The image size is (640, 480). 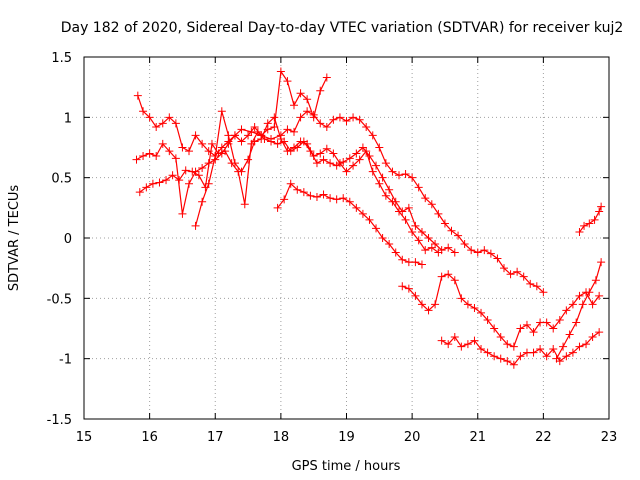 I want to click on x-tick-label: 23, so click(x=609, y=437).